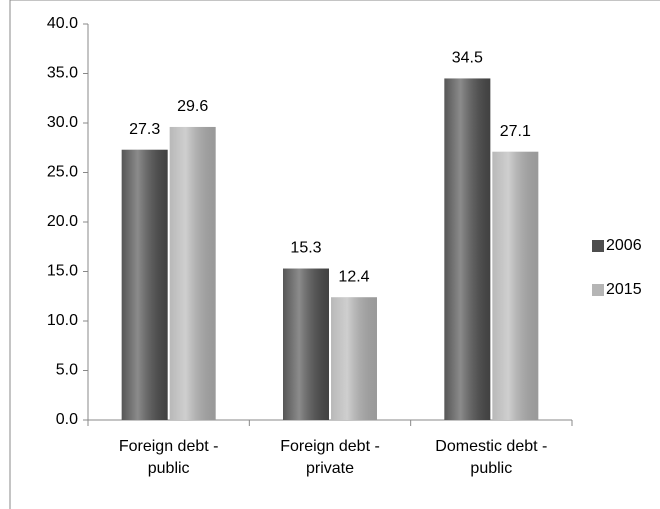  I want to click on x-tick-label: Foreign debt - private, so click(330, 457).